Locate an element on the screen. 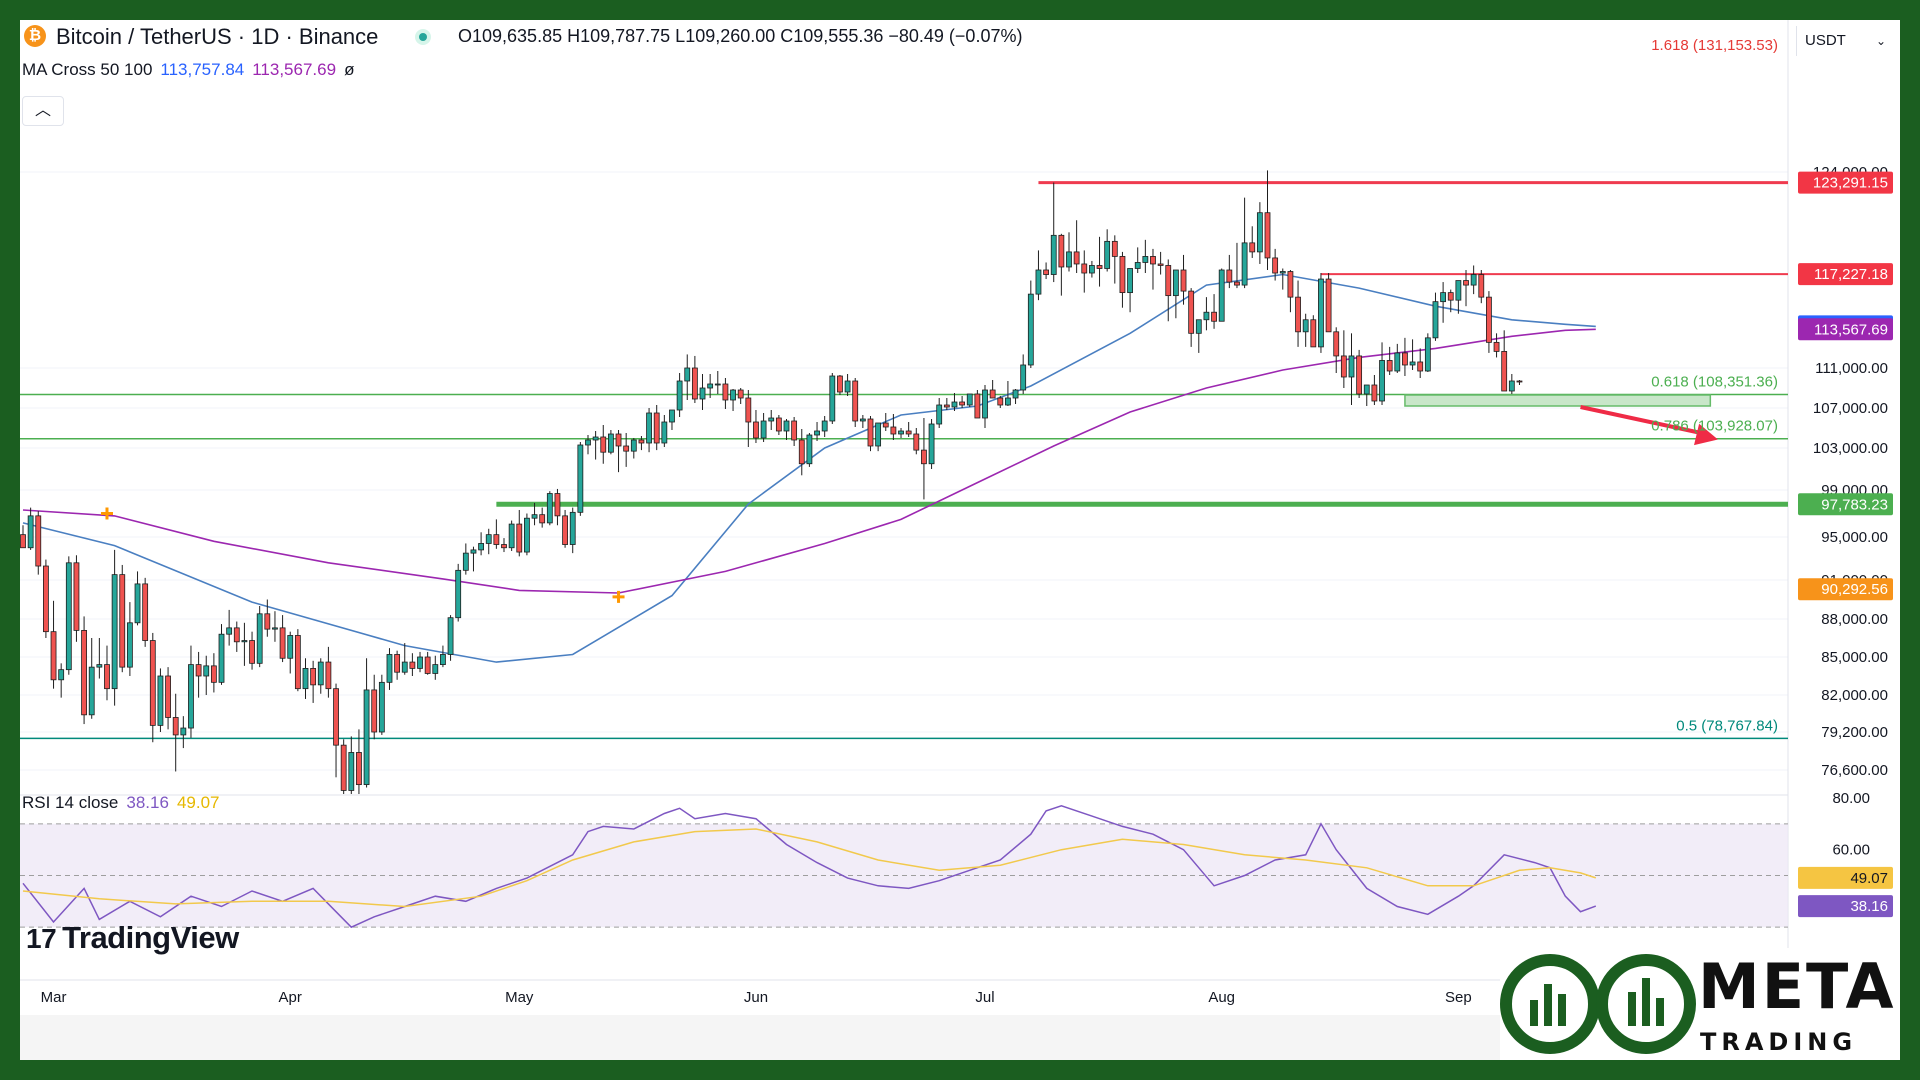  market-status-icon is located at coordinates (423, 37).